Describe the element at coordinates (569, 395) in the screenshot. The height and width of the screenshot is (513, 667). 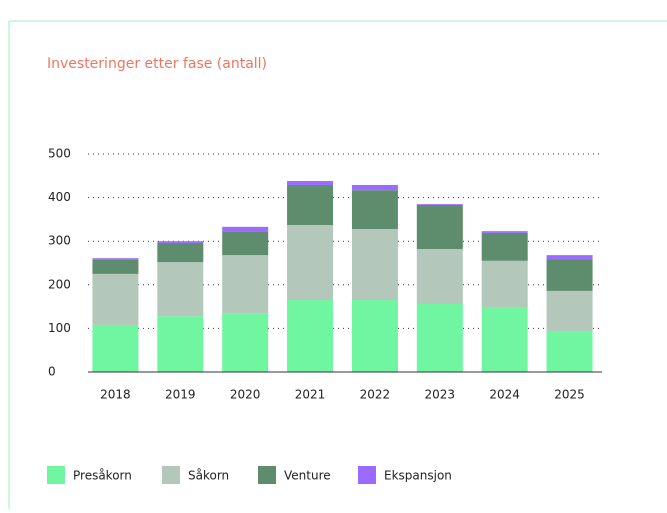
I see `x-tick-label: 2025` at that location.